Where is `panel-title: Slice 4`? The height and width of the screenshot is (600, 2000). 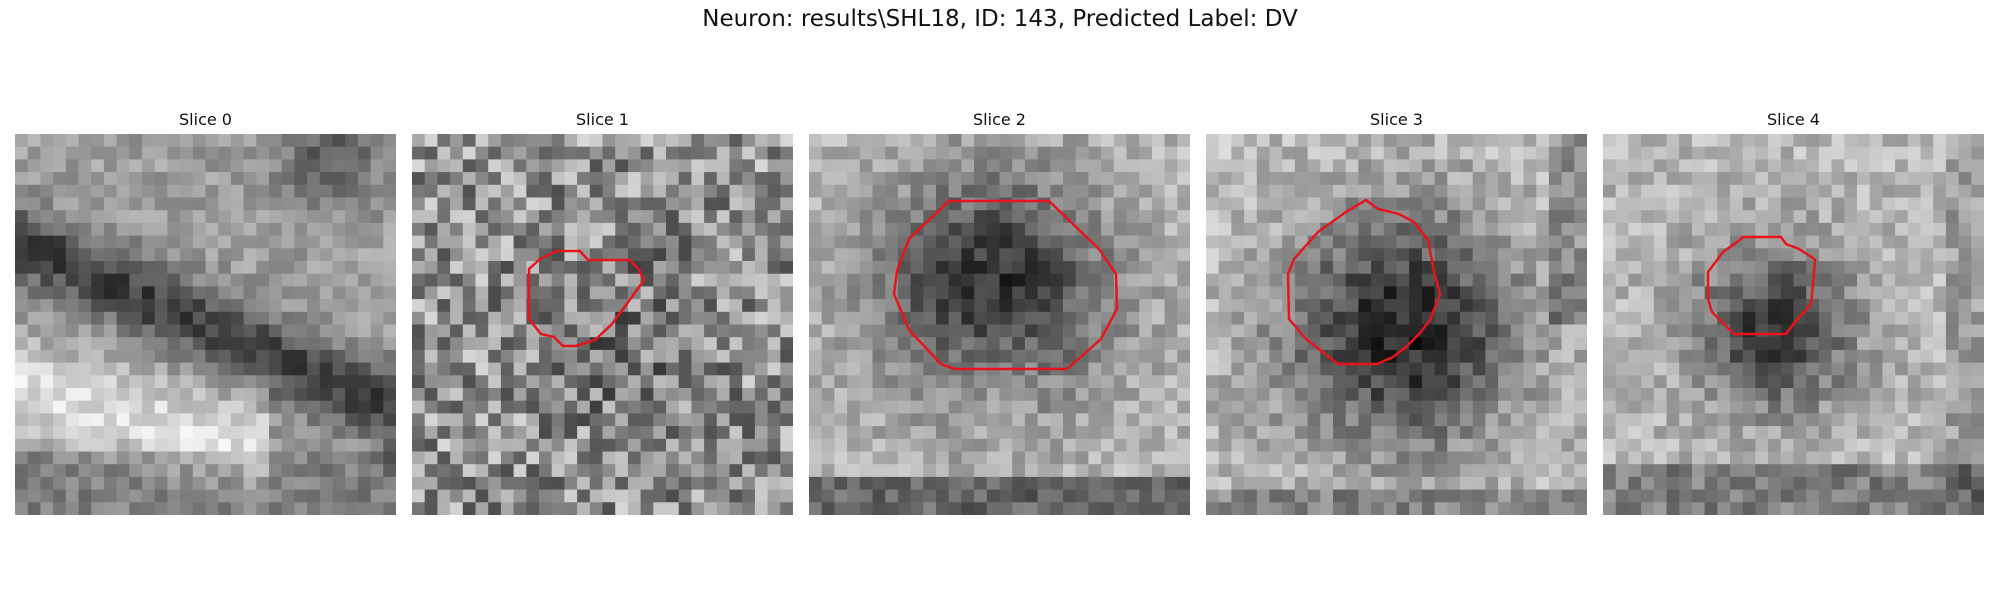 panel-title: Slice 4 is located at coordinates (1793, 119).